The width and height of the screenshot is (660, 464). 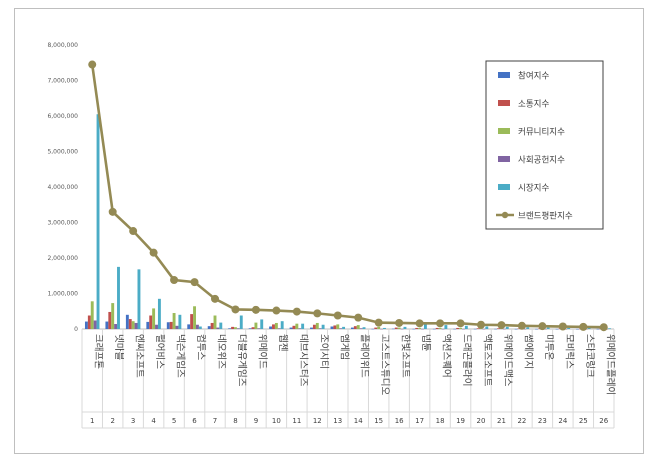 I want to click on rank-number: 16, so click(x=399, y=421).